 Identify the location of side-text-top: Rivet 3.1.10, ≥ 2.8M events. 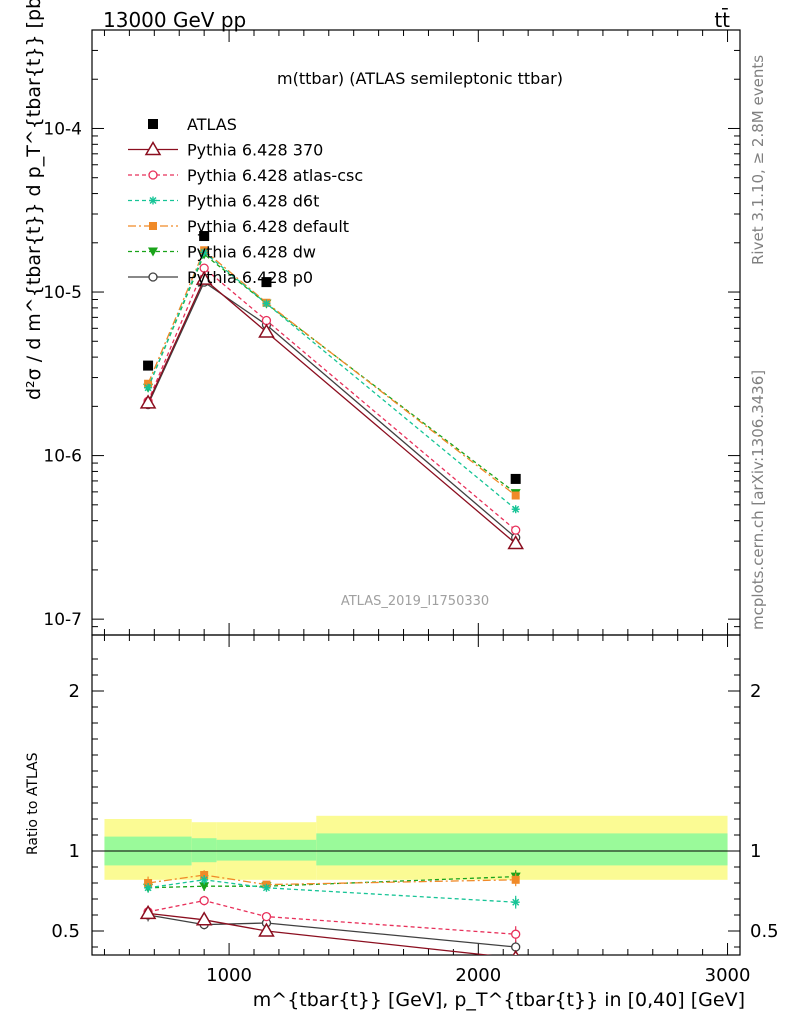
(758, 160).